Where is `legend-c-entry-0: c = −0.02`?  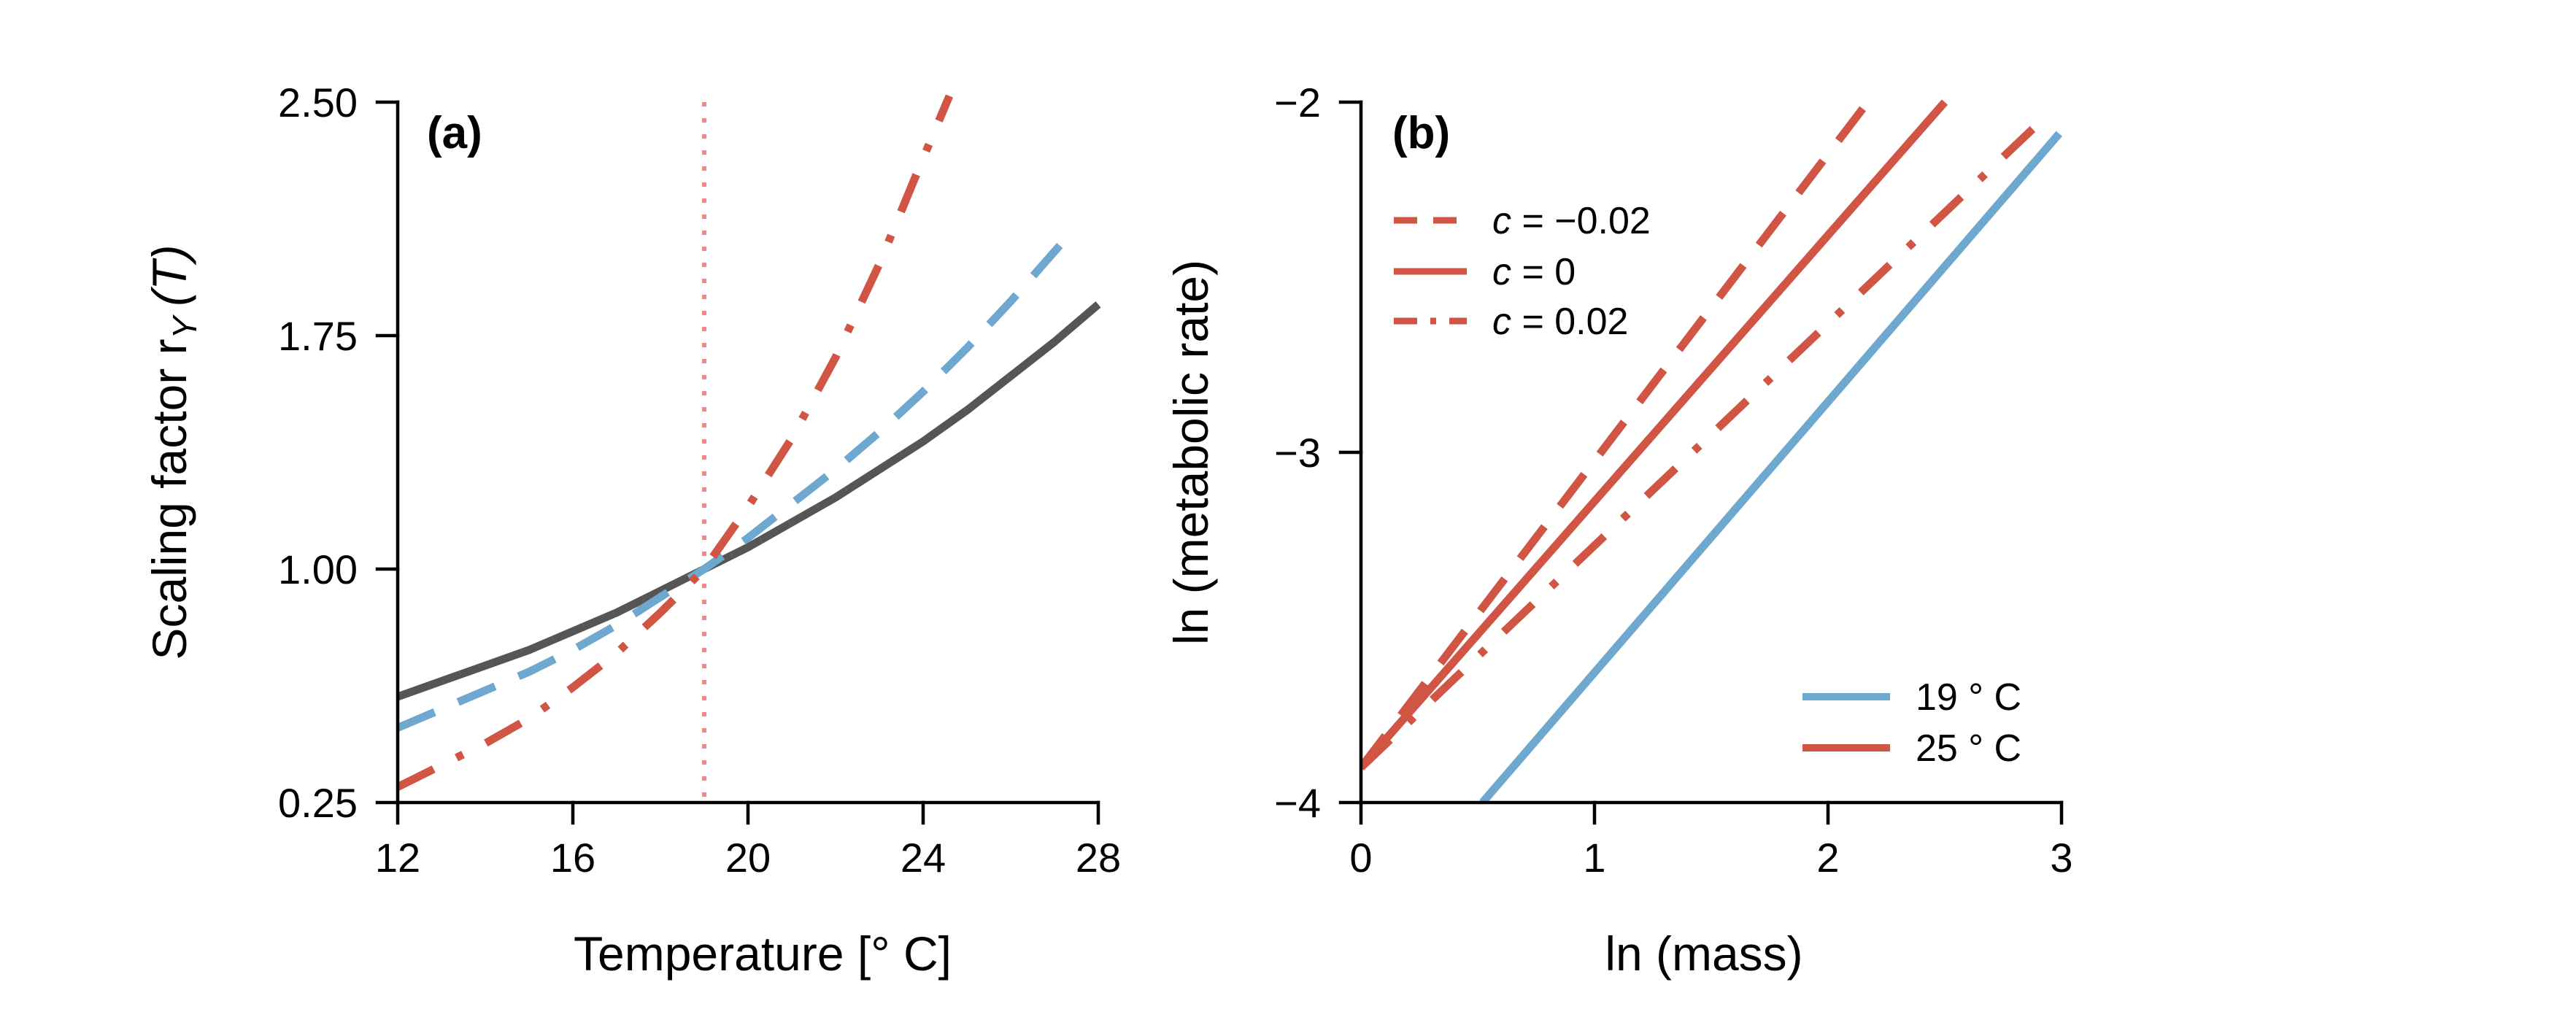
legend-c-entry-0: c = −0.02 is located at coordinates (1571, 221).